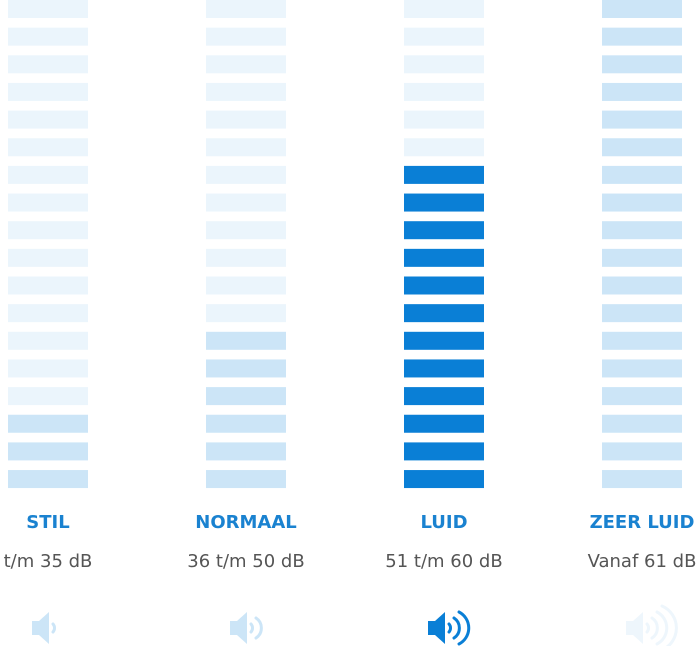 The height and width of the screenshot is (646, 700). Describe the element at coordinates (245, 522) in the screenshot. I see `level-label: NORMAAL` at that location.